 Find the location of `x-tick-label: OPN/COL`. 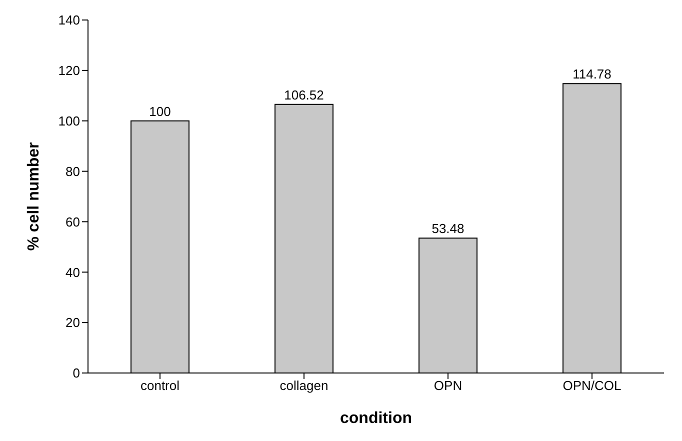

x-tick-label: OPN/COL is located at coordinates (592, 386).